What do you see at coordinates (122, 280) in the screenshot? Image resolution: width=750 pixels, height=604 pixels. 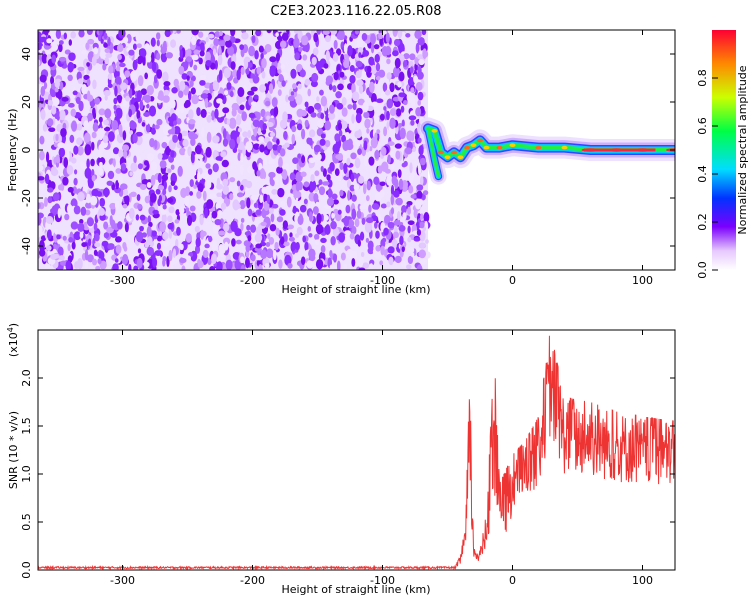 I see `spectrogram-x-tick-label: -300` at bounding box center [122, 280].